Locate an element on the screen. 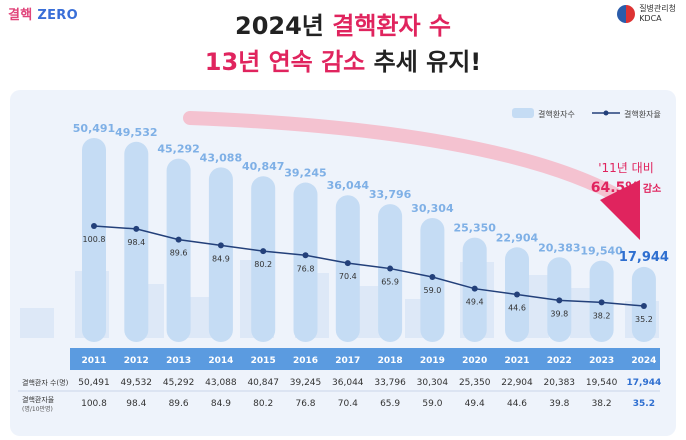 This screenshot has height=440, width=686. rate-value-label: 100.8 is located at coordinates (94, 239).